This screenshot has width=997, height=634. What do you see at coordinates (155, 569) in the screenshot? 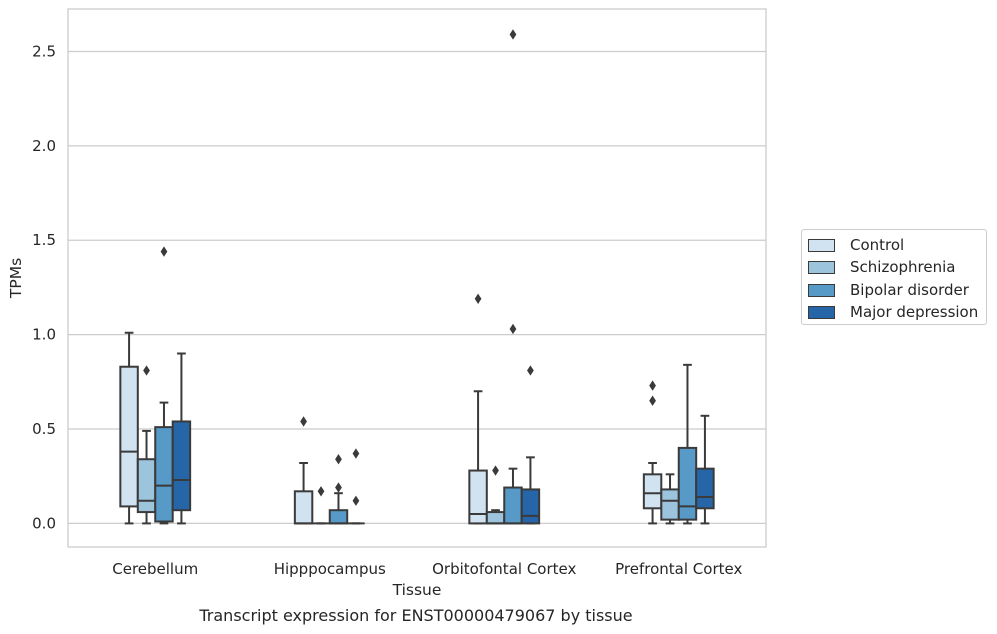
I see `x-tick-label: Cerebellum` at bounding box center [155, 569].